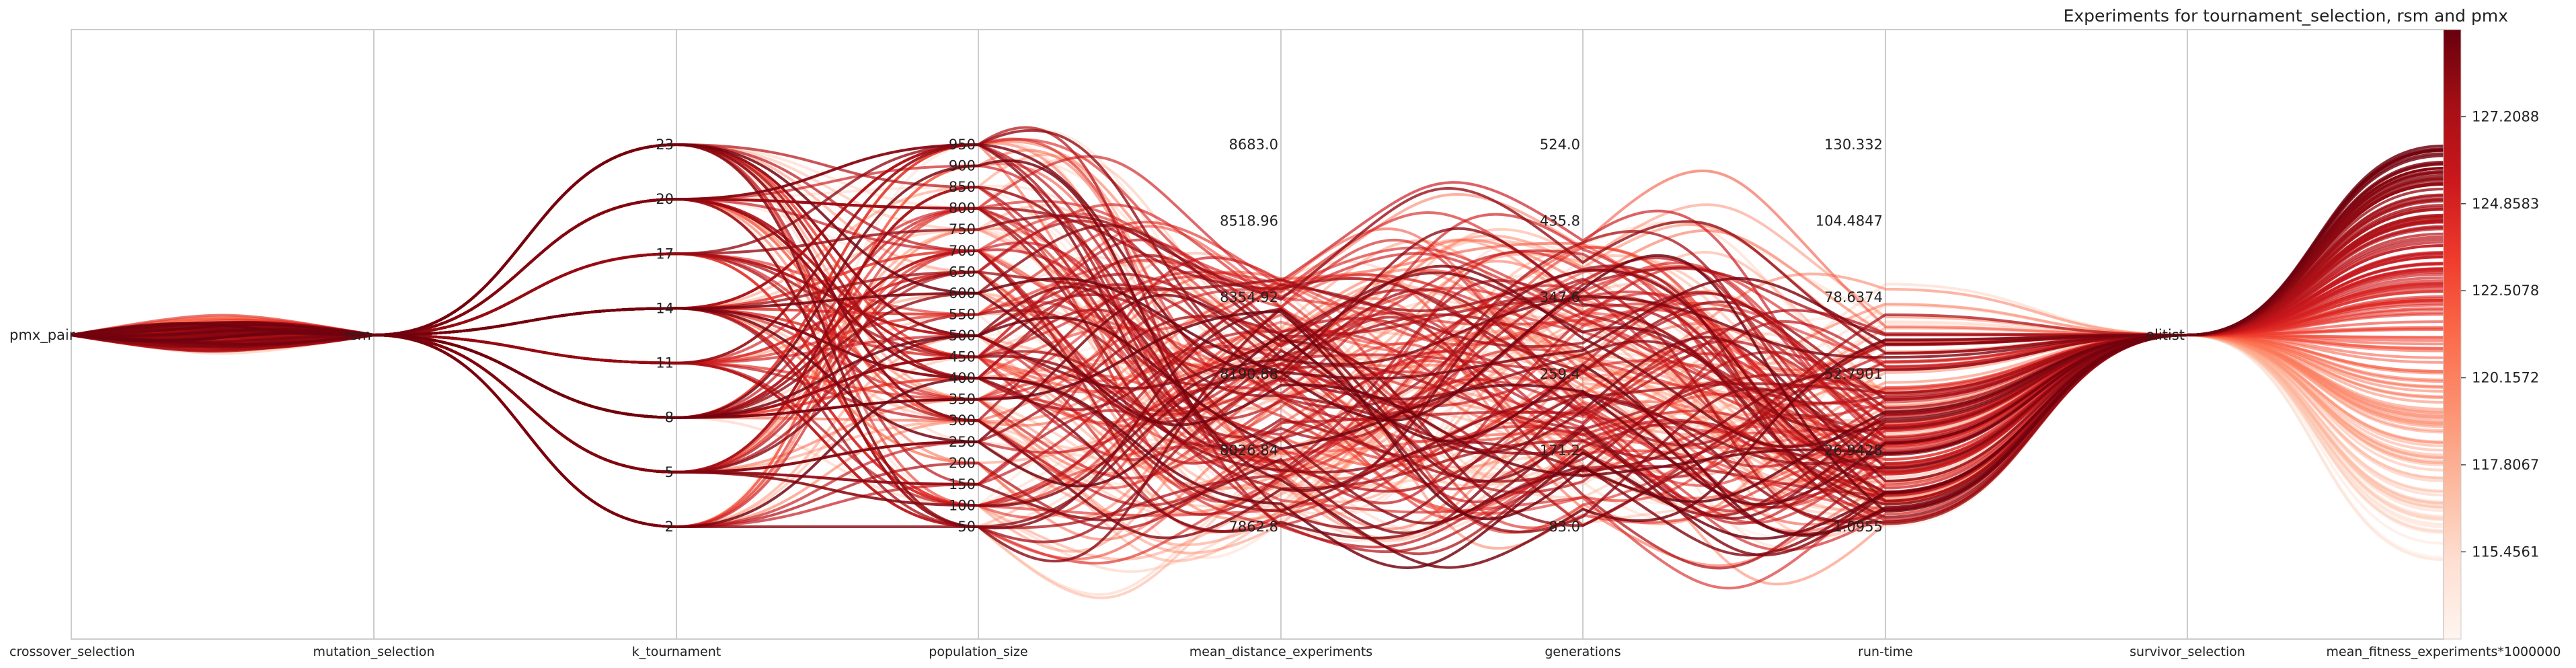 The height and width of the screenshot is (668, 2576). Describe the element at coordinates (962, 336) in the screenshot. I see `axis-tick-label: 500` at that location.